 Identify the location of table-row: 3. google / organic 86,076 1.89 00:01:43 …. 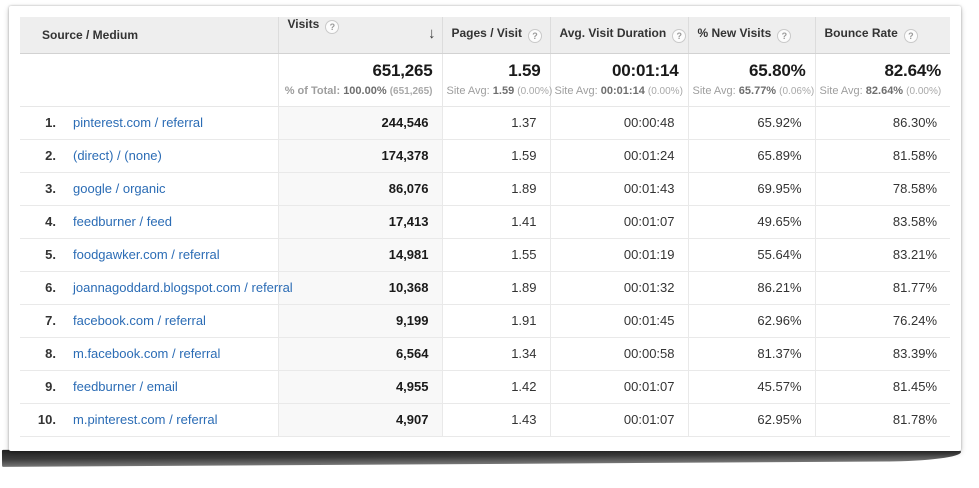
(485, 189).